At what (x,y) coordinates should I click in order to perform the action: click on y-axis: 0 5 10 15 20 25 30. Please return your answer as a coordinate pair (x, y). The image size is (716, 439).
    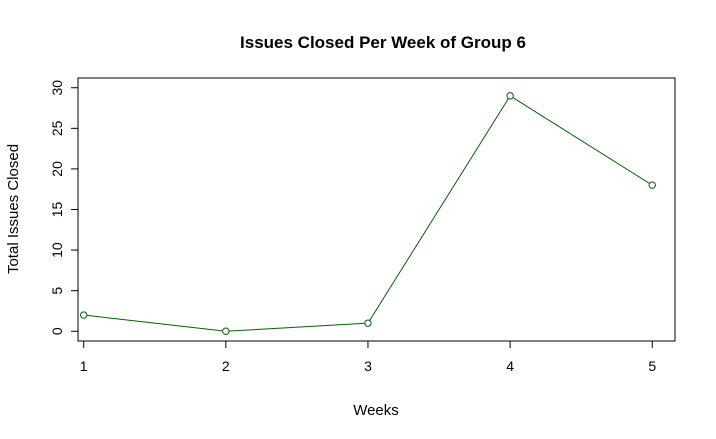
    Looking at the image, I should click on (63, 207).